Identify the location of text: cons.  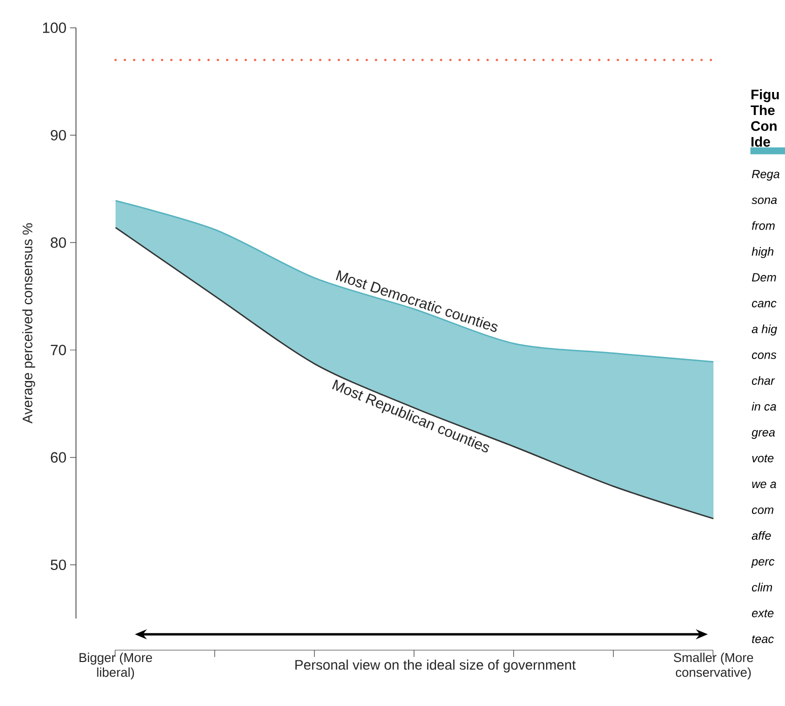
(764, 356).